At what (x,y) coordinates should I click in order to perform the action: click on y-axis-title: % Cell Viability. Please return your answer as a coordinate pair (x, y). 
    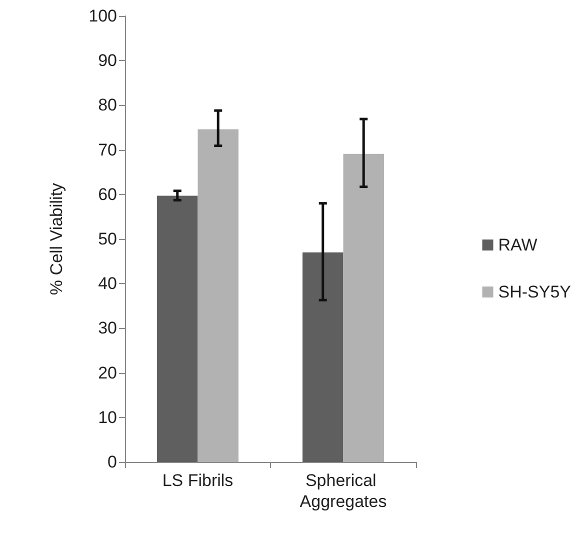
    Looking at the image, I should click on (56, 239).